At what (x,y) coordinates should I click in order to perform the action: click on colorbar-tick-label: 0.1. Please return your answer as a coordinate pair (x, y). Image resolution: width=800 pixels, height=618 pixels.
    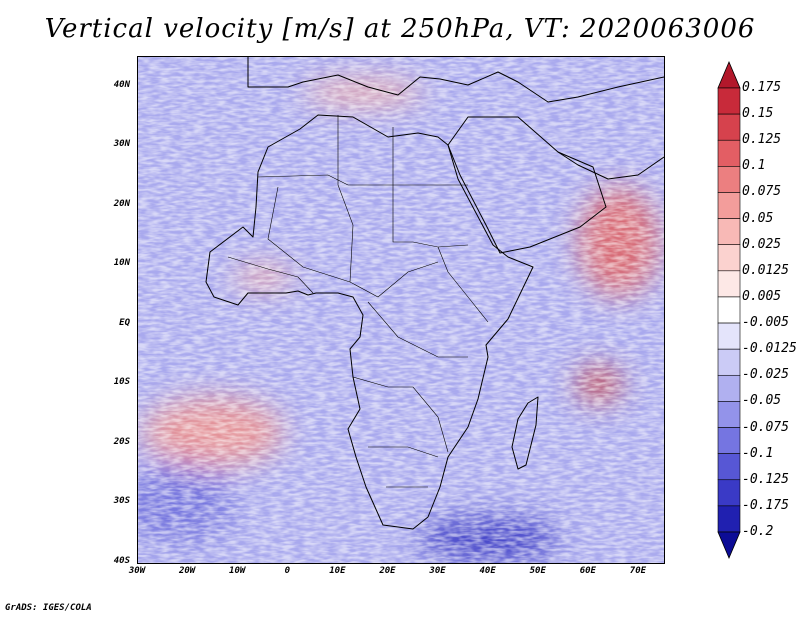
    Looking at the image, I should click on (754, 166).